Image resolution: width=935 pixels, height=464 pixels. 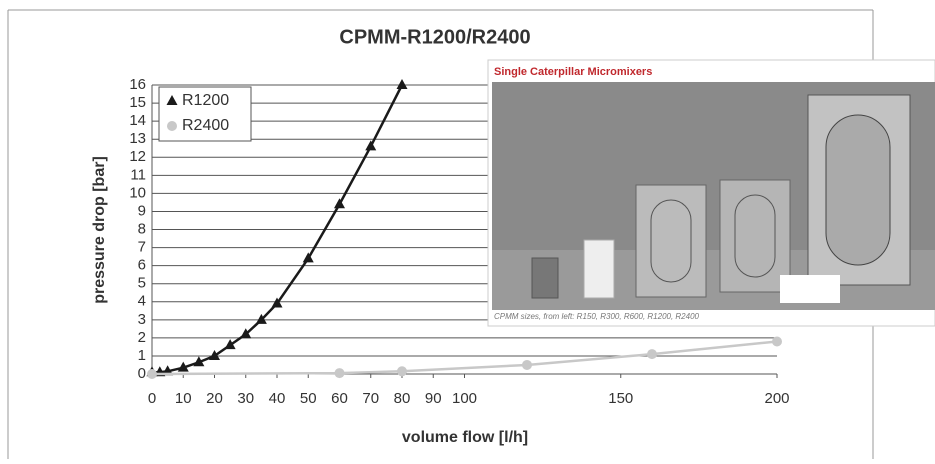 I want to click on x-tick-label: 30, so click(x=245, y=398).